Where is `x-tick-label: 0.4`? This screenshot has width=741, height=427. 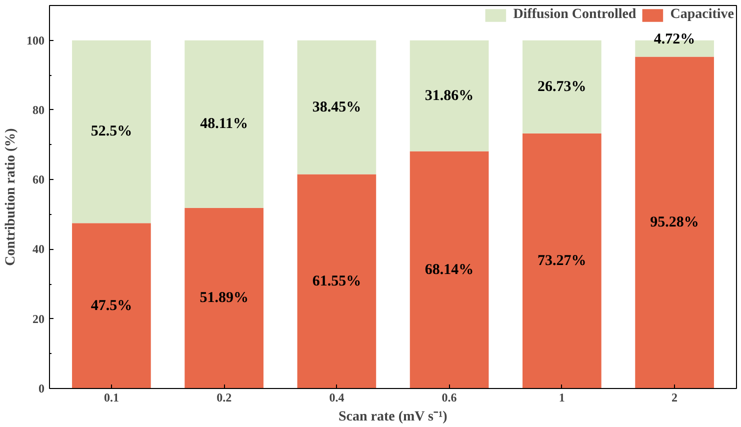 x-tick-label: 0.4 is located at coordinates (336, 397).